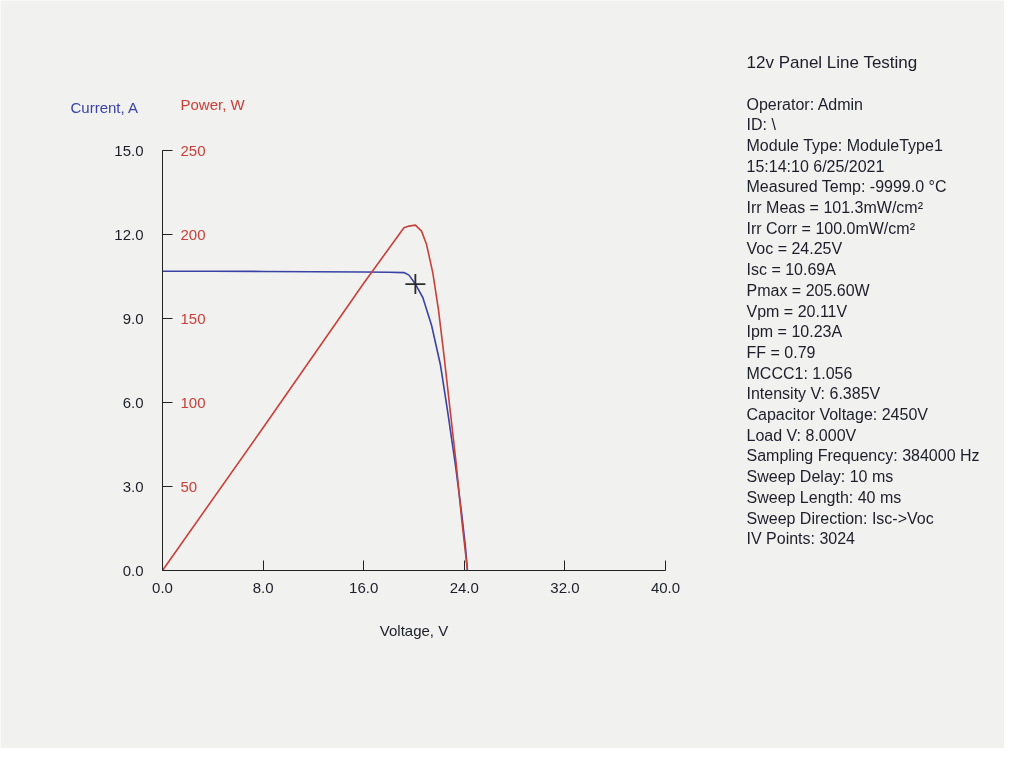 This screenshot has height=768, width=1024. I want to click on y-axis-title: Current, A, so click(104, 107).